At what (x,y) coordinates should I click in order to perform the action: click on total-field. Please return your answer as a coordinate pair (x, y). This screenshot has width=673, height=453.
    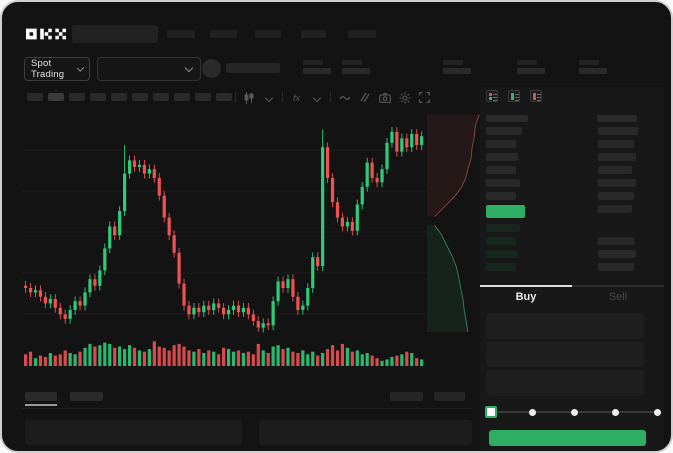
    Looking at the image, I should click on (565, 383).